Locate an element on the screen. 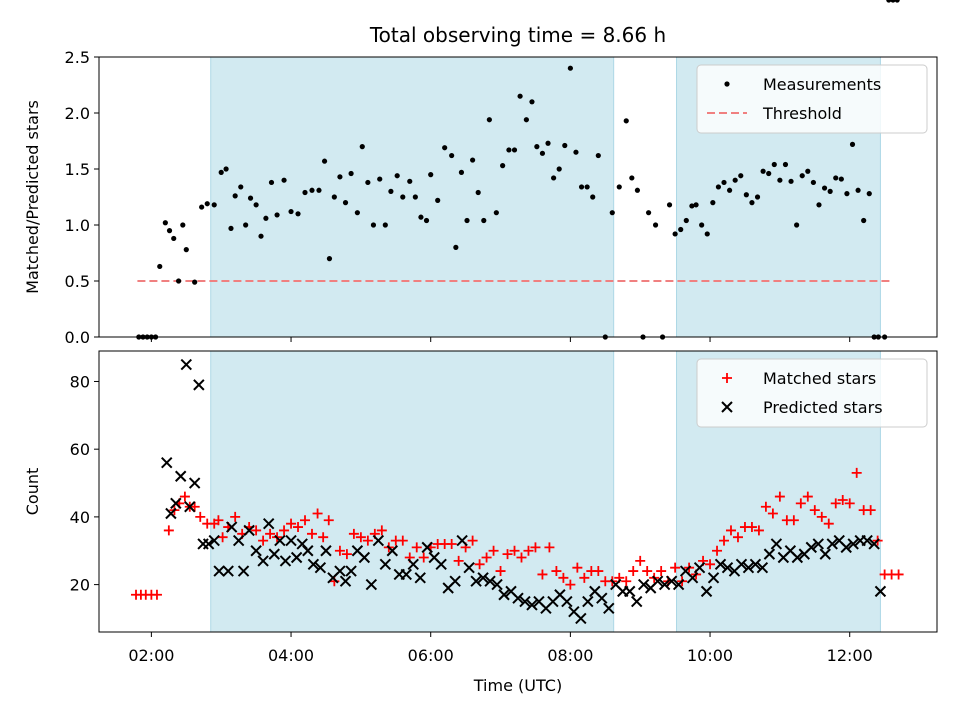  y-tick-label: 60 is located at coordinates (80, 449).